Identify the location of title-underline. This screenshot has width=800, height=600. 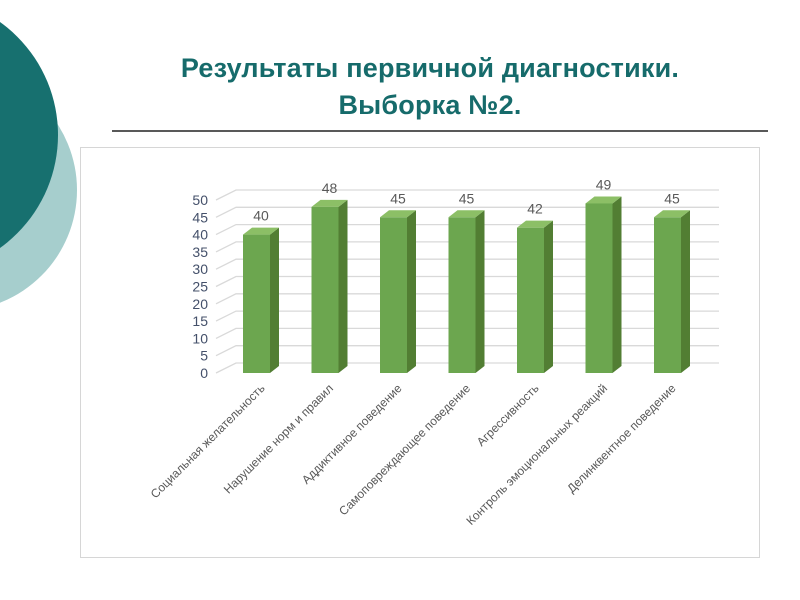
(440, 131).